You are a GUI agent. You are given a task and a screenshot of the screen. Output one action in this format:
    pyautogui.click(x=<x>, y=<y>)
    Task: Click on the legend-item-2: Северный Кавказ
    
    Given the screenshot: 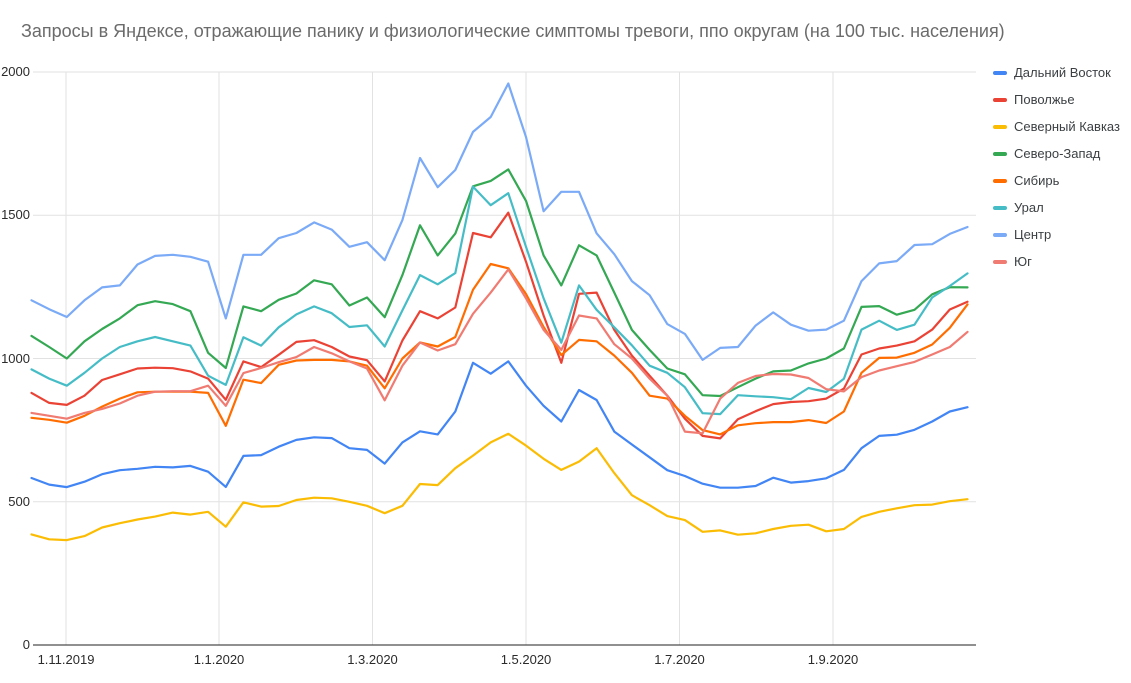 What is the action you would take?
    pyautogui.click(x=1060, y=126)
    